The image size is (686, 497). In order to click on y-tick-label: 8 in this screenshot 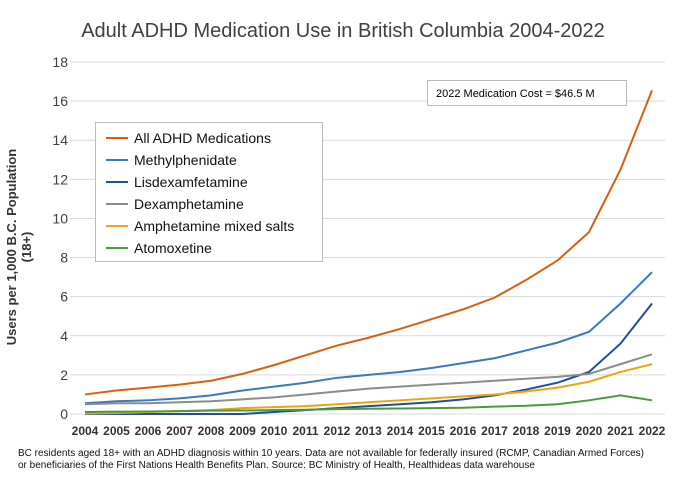, I will do `click(64, 258)`.